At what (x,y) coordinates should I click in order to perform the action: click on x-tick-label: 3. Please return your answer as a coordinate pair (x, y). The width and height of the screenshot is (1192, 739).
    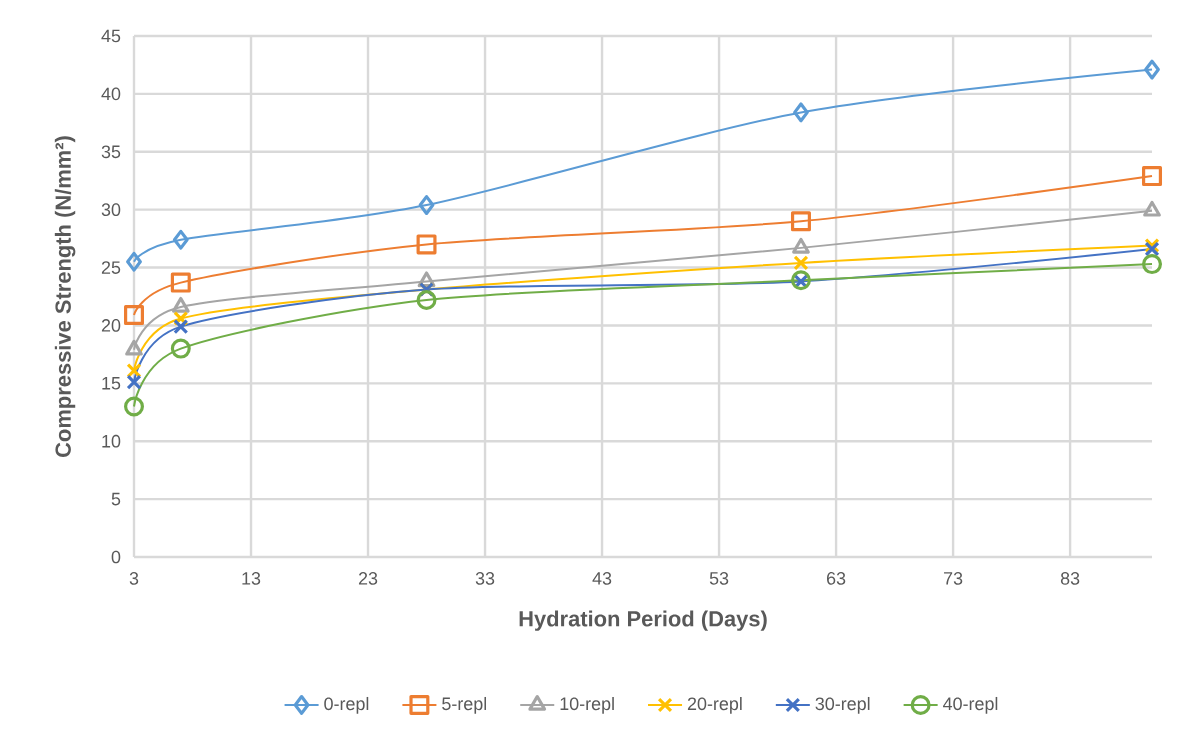
    Looking at the image, I should click on (134, 578).